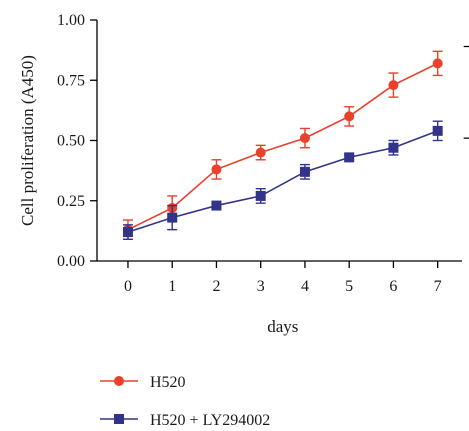  I want to click on x-tick-label: 6, so click(393, 286).